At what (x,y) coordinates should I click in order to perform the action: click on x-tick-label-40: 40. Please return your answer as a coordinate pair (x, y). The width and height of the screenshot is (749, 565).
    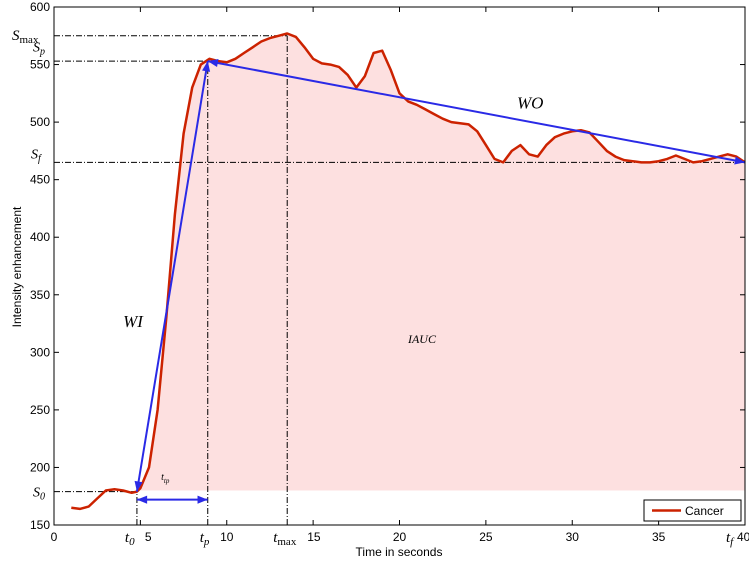
    Looking at the image, I should click on (743, 537).